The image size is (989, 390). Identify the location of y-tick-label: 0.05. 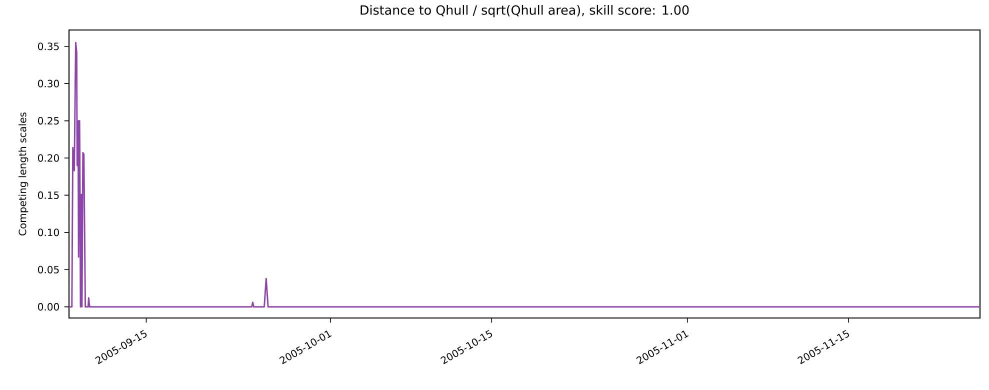
(48, 270).